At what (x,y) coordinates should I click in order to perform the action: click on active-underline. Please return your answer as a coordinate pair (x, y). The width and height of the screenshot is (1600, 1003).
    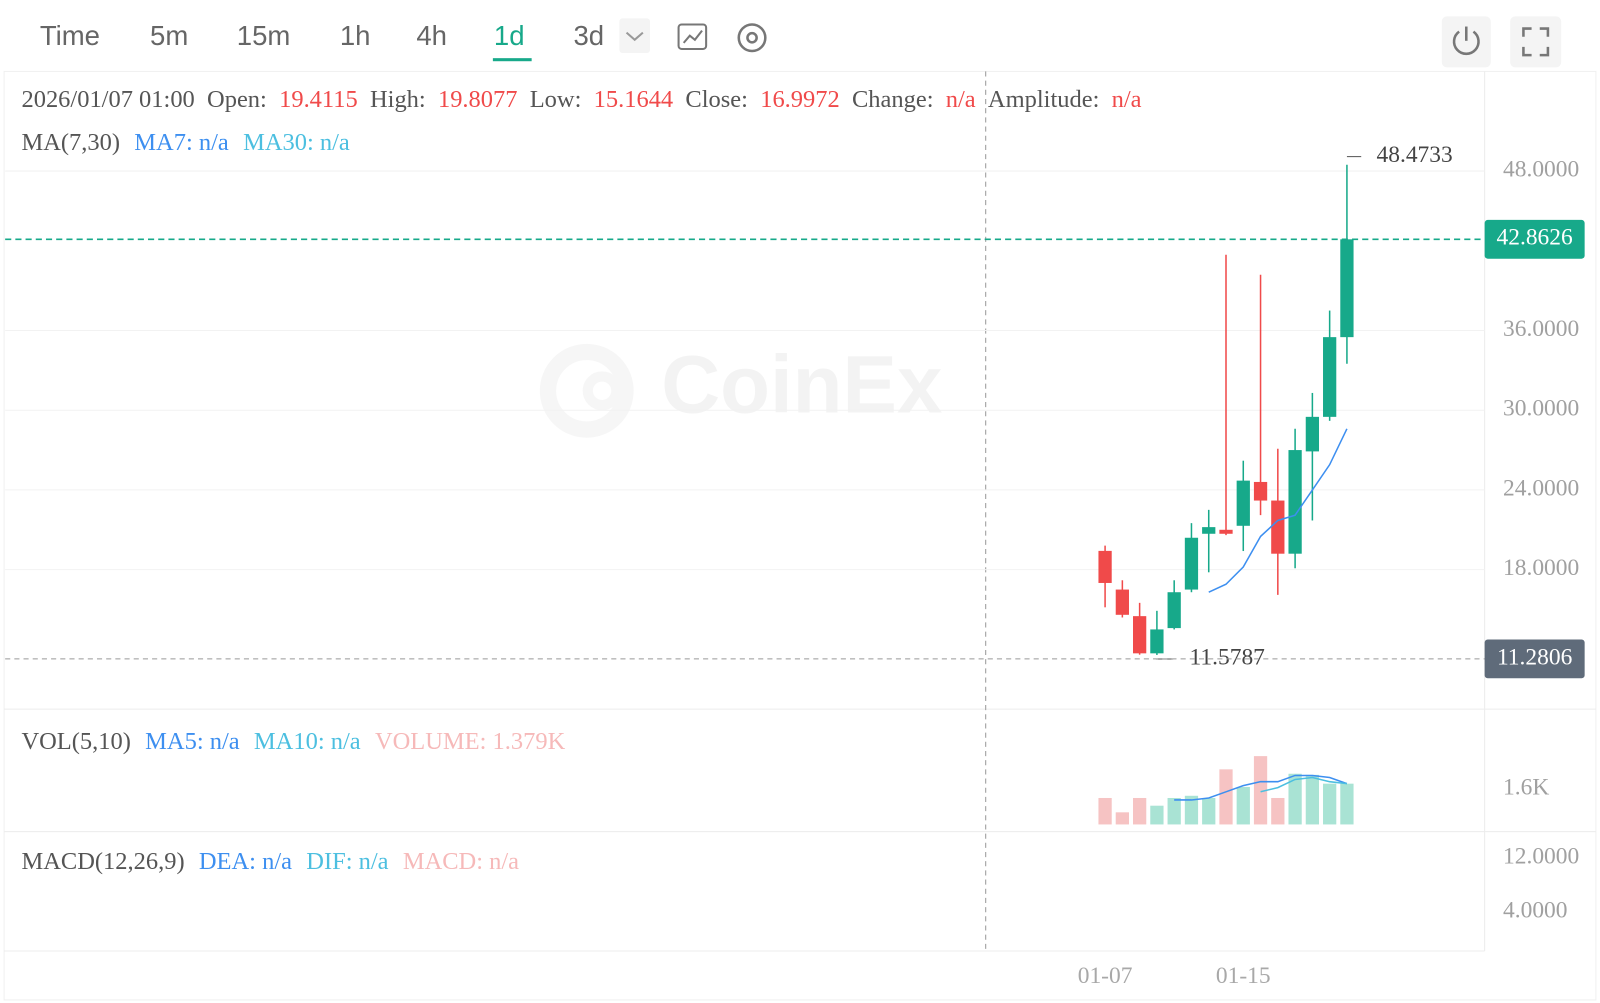
    Looking at the image, I should click on (512, 60).